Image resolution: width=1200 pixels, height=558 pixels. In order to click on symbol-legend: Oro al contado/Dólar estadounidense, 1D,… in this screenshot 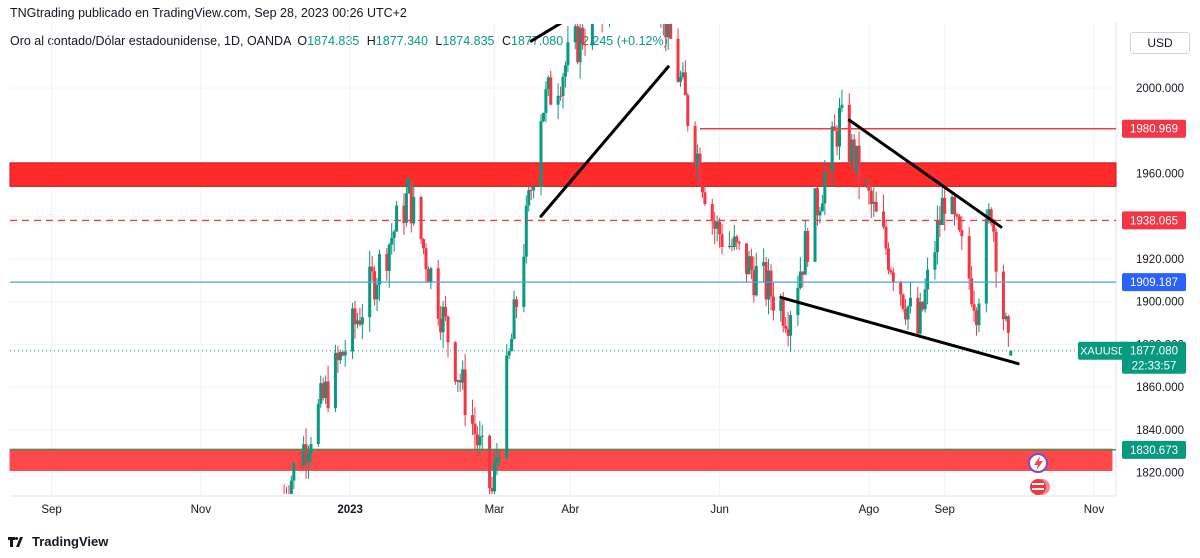, I will do `click(339, 41)`.